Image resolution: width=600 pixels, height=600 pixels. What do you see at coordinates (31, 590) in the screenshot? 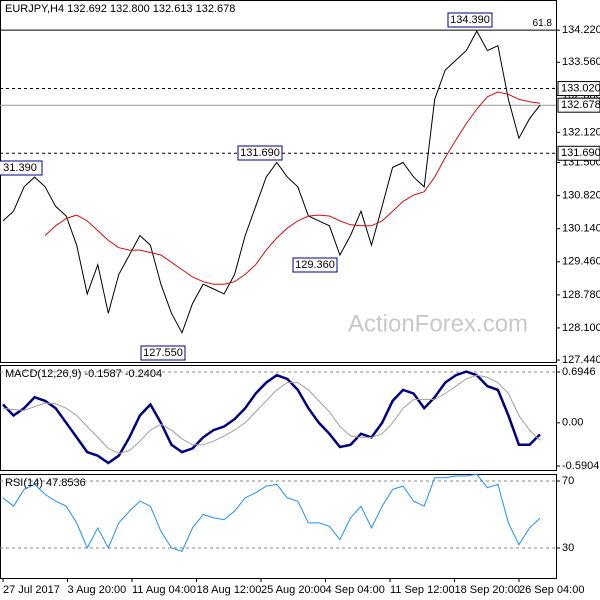
I see `x-tick-label: 27 Jul 2017` at bounding box center [31, 590].